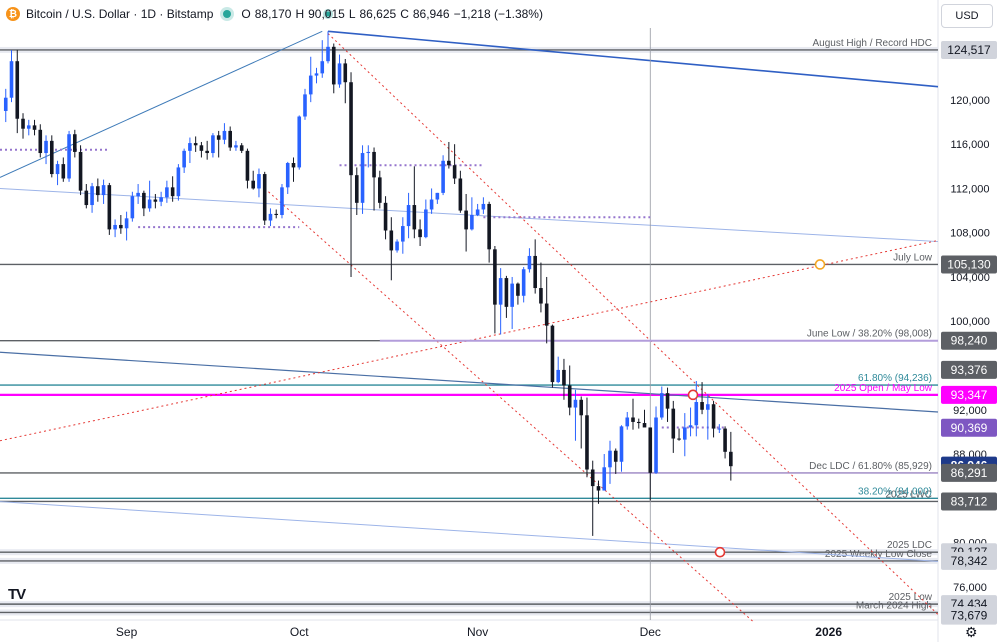  What do you see at coordinates (246, 14) in the screenshot?
I see `open-label: O` at bounding box center [246, 14].